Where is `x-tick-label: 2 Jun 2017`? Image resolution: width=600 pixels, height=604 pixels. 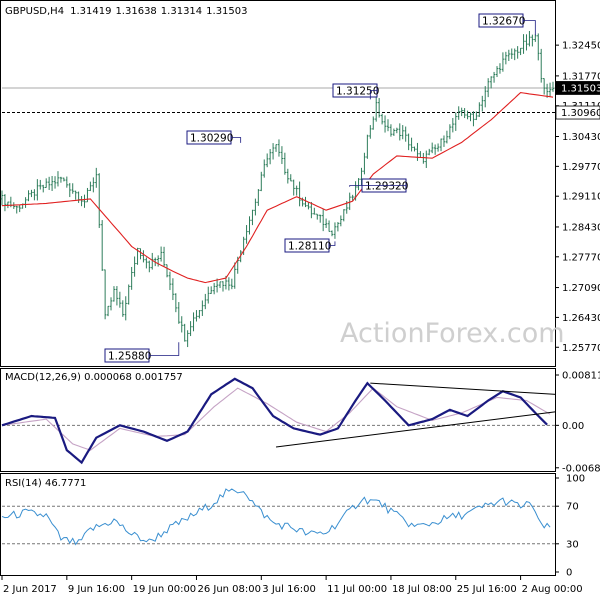 x-tick-label: 2 Jun 2017 is located at coordinates (30, 589).